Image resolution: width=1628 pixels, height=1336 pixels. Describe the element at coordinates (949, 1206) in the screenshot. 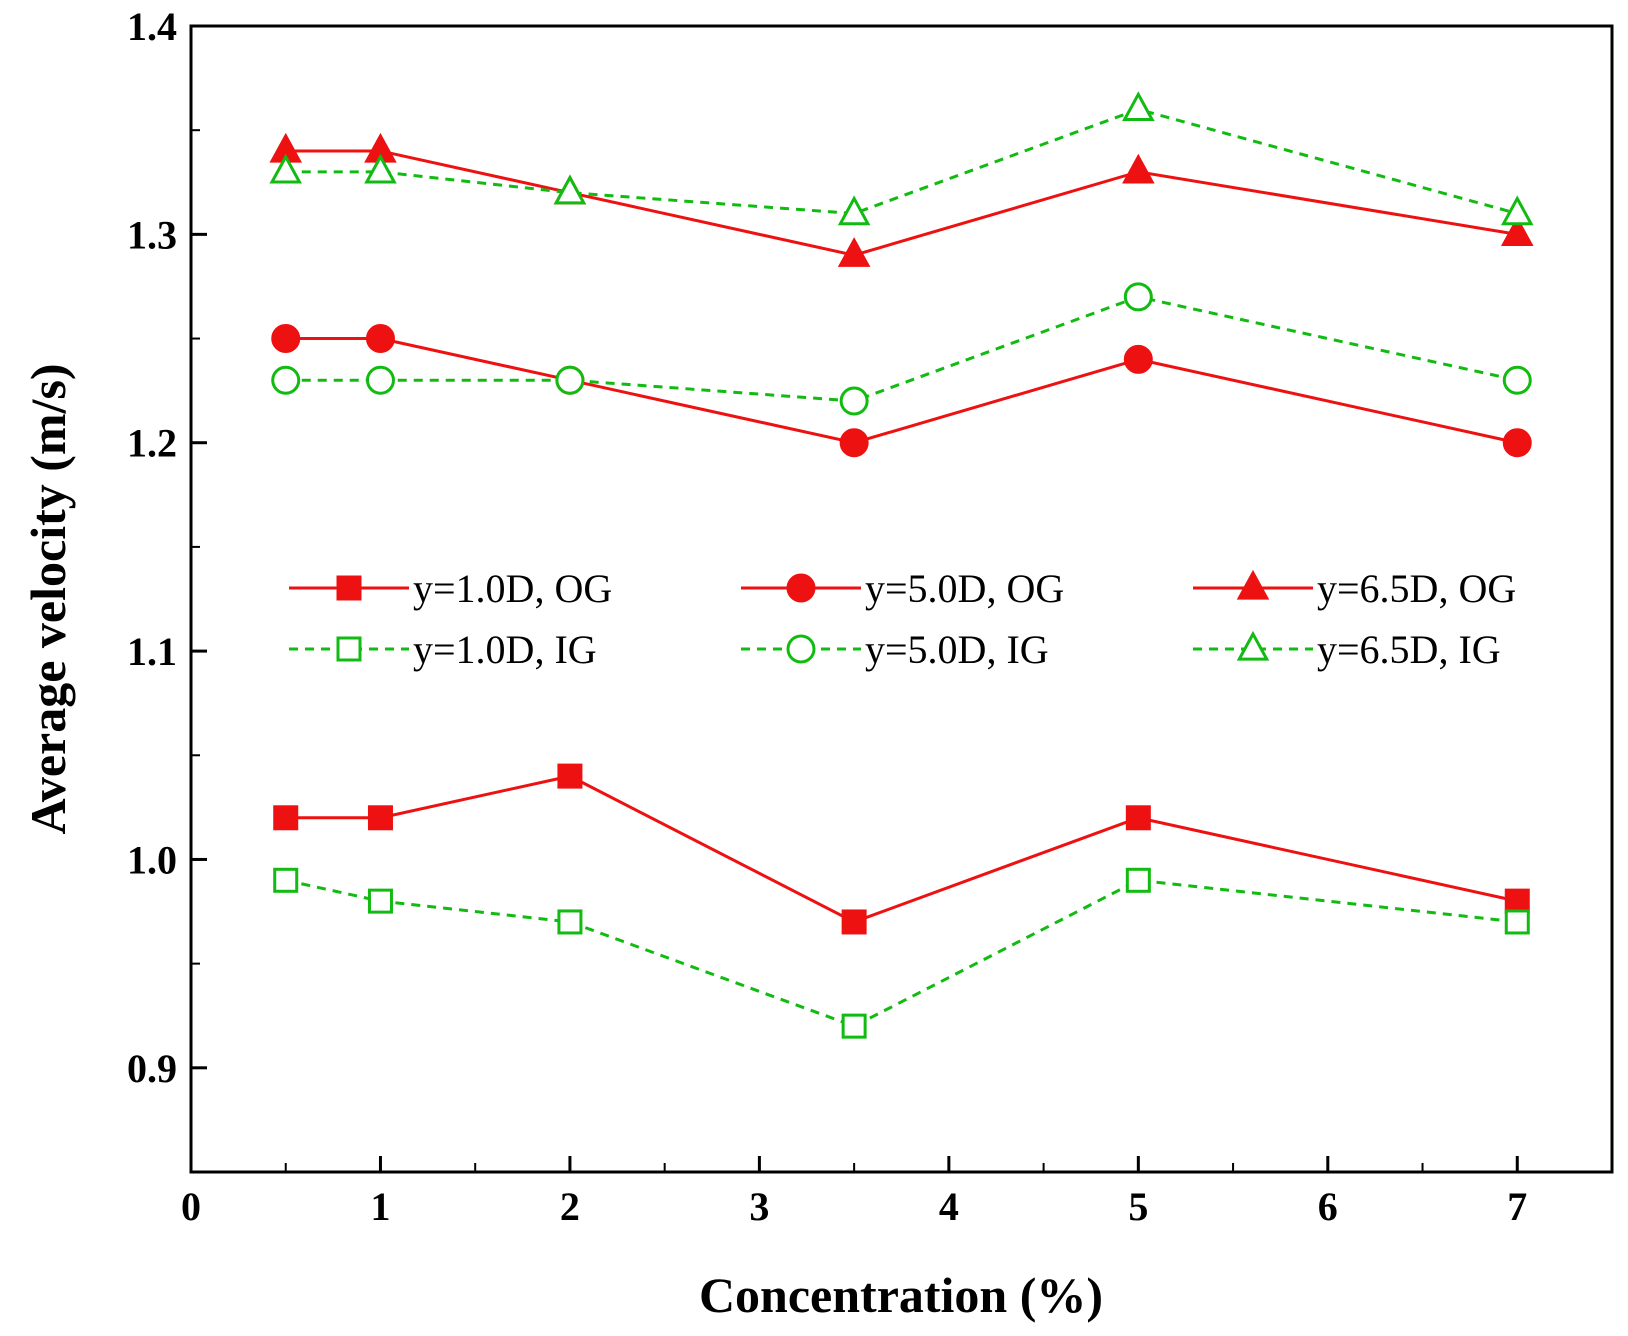

I see `x-tick-label-4: 4` at that location.